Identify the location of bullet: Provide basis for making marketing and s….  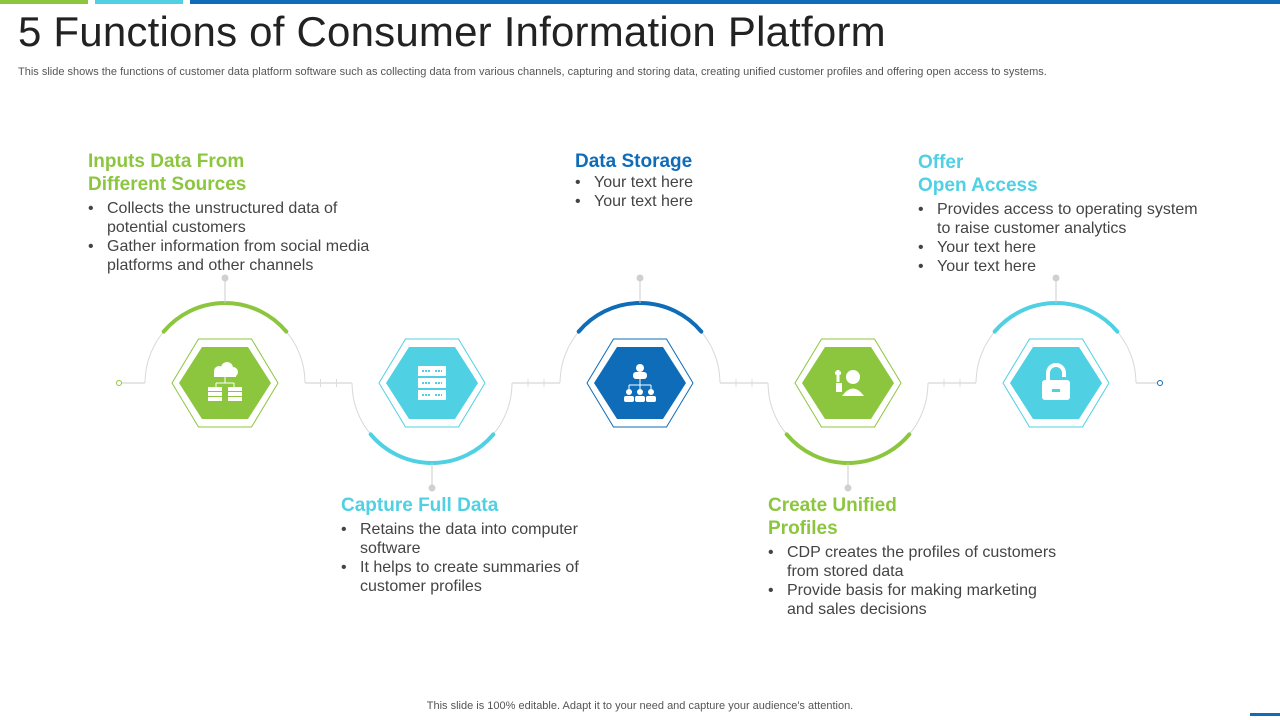
(913, 600).